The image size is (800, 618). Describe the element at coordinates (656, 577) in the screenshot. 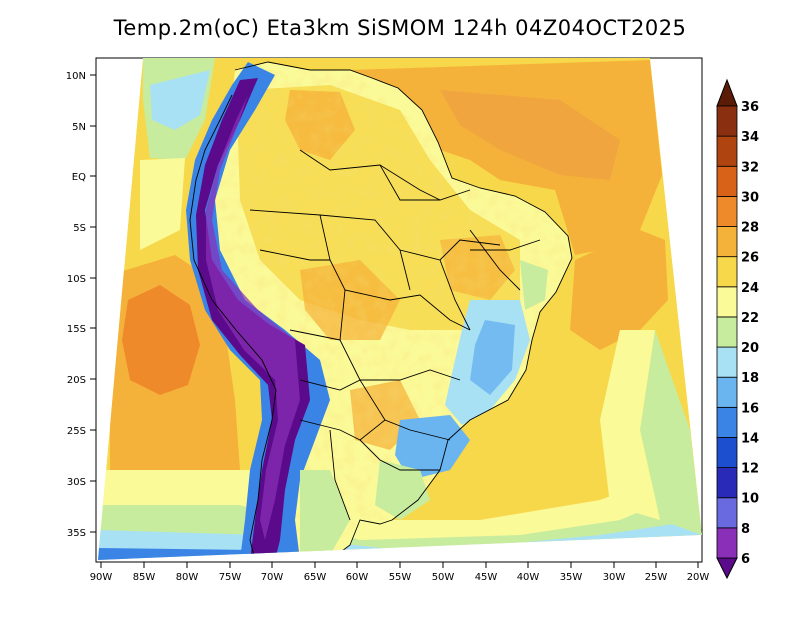

I see `lon-label: 25W` at that location.